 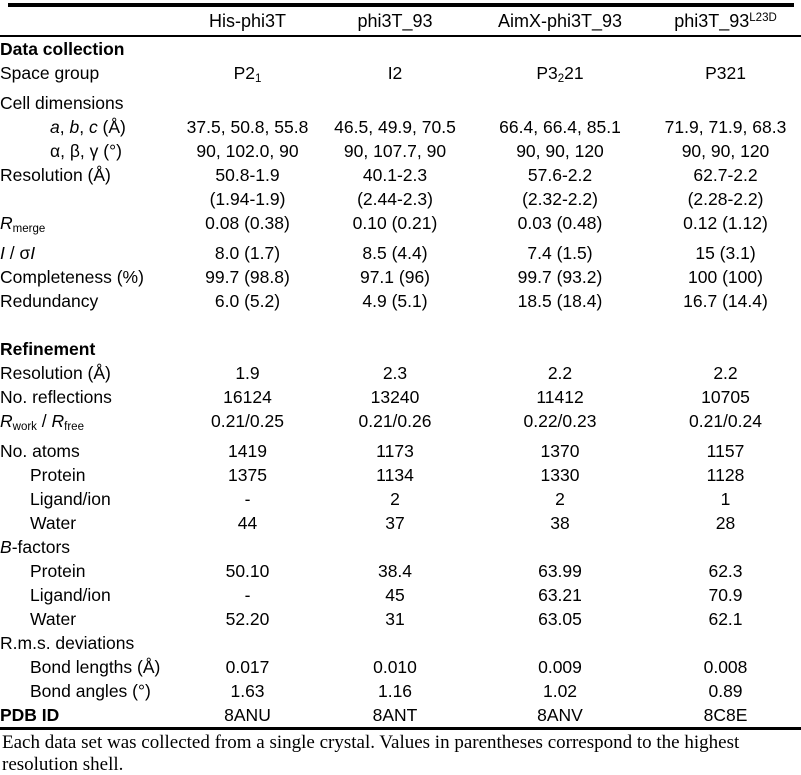 I want to click on table-cell: 10705, so click(x=725, y=397).